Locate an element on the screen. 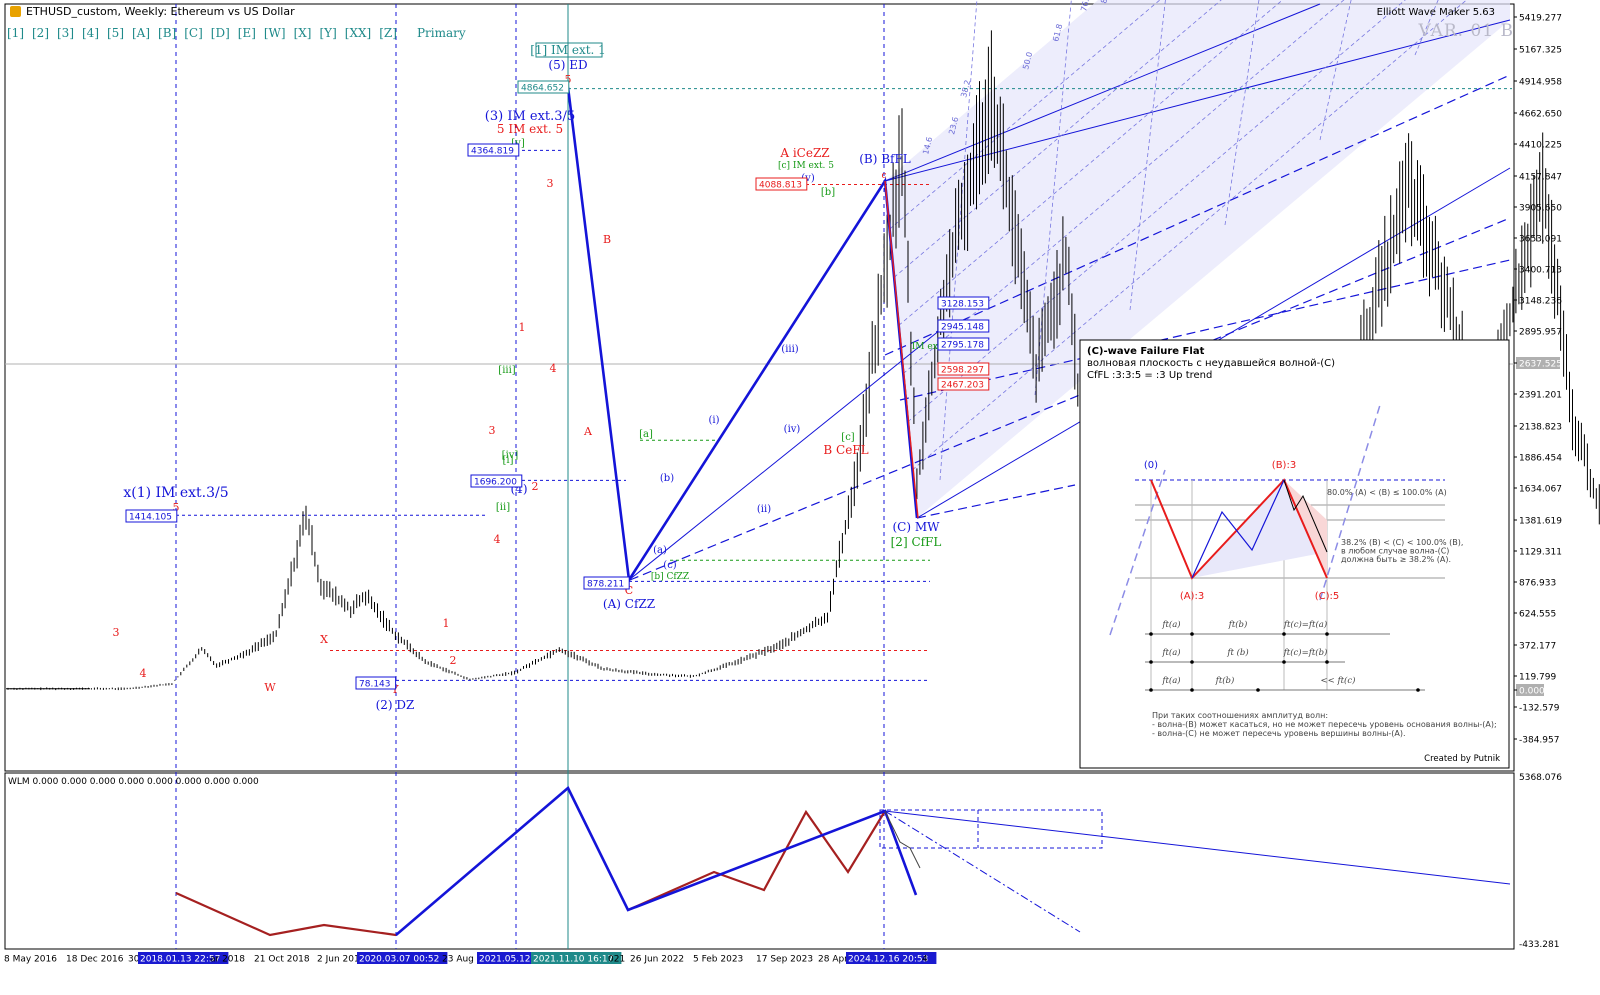 The width and height of the screenshot is (1600, 995). chart-logo-icon is located at coordinates (15, 11).